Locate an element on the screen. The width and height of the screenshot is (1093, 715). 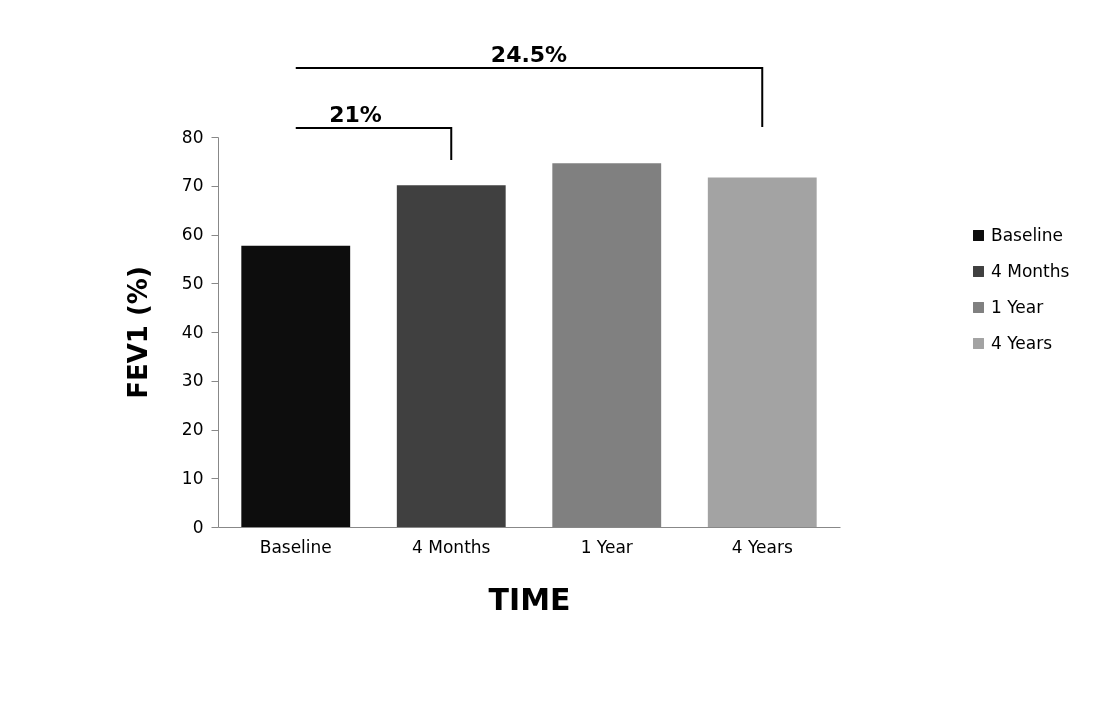
y-tick-label: 30 is located at coordinates (192, 380).